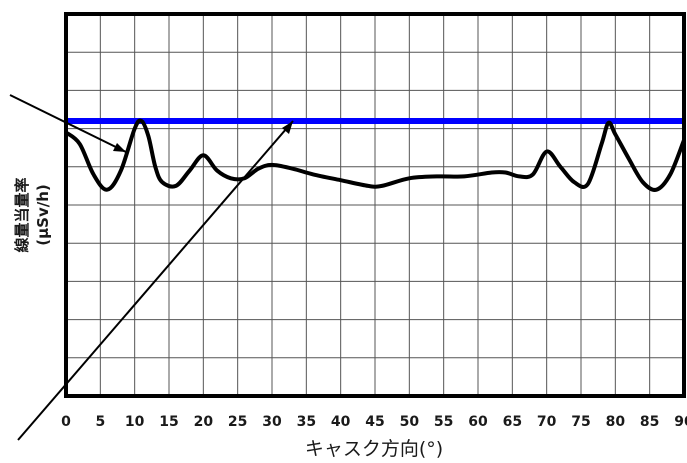  What do you see at coordinates (287, 127) in the screenshot?
I see `annotation-arrowhead-right` at bounding box center [287, 127].